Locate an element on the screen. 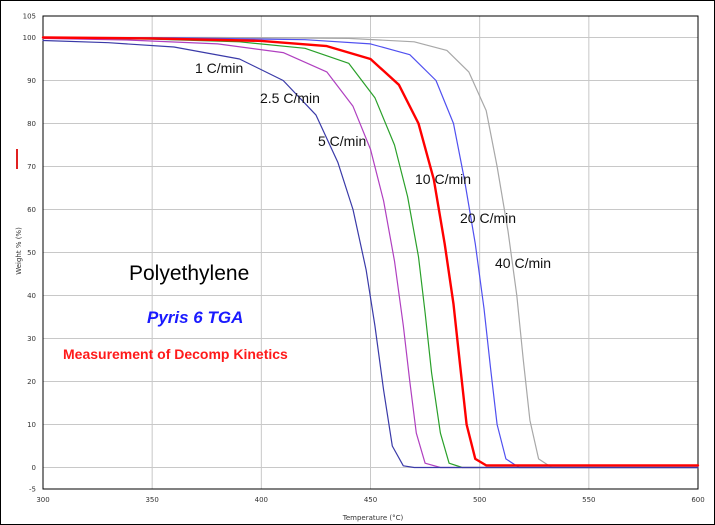 This screenshot has width=715, height=525. series-label-10-c-min: 10 C/min is located at coordinates (443, 179).